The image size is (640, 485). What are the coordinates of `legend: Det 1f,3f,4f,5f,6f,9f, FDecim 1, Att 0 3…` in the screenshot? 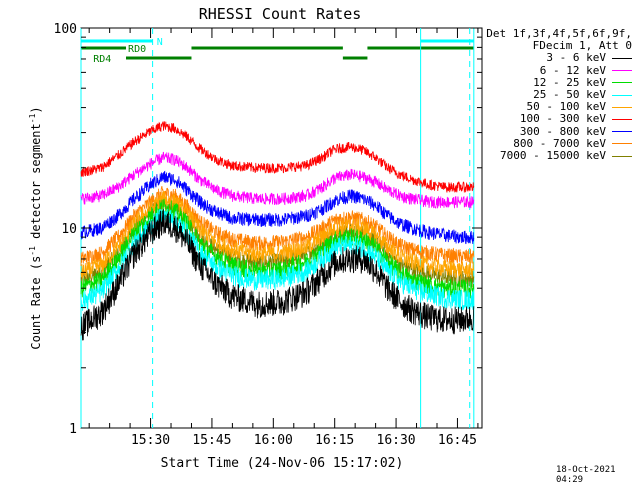 It's located at (556, 95).